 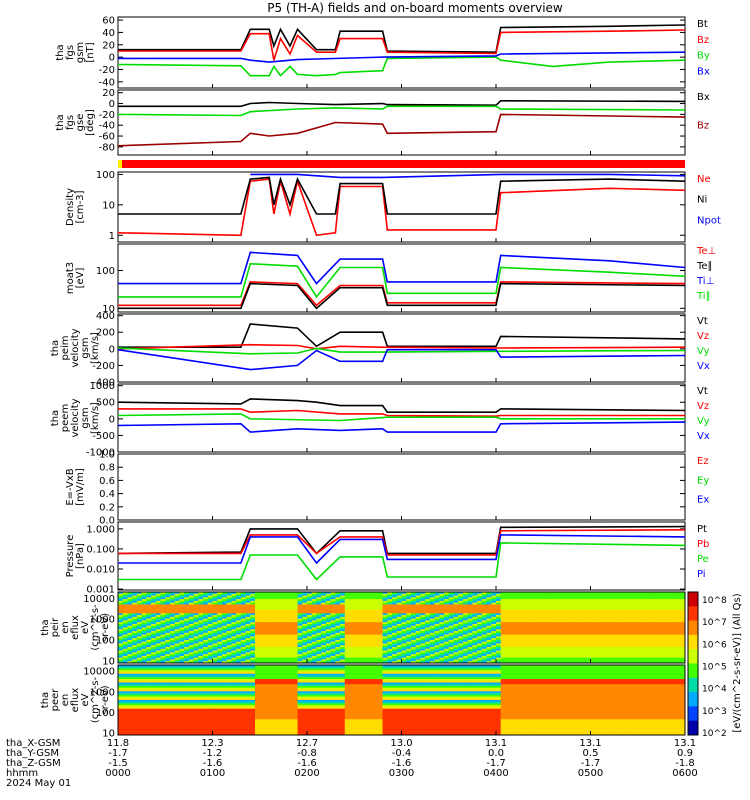 I want to click on y-tick-label: -40, so click(x=107, y=126).